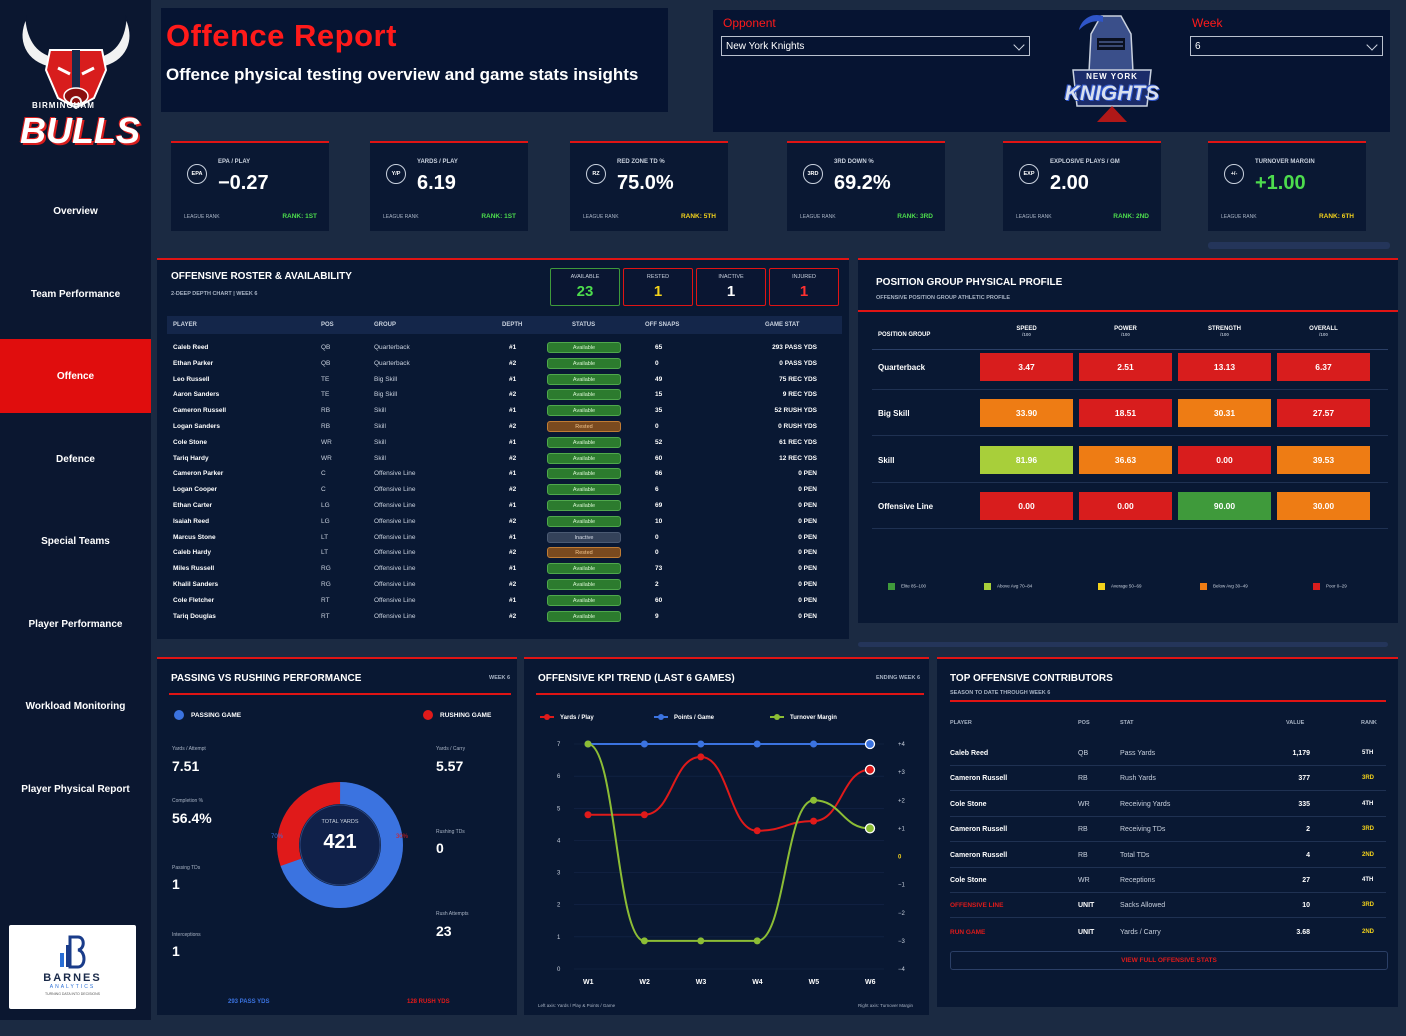 The image size is (1406, 1036). What do you see at coordinates (1168, 933) in the screenshot?
I see `table-row: RUN GAME UNIT Yards / Carry 3.68 2ND` at bounding box center [1168, 933].